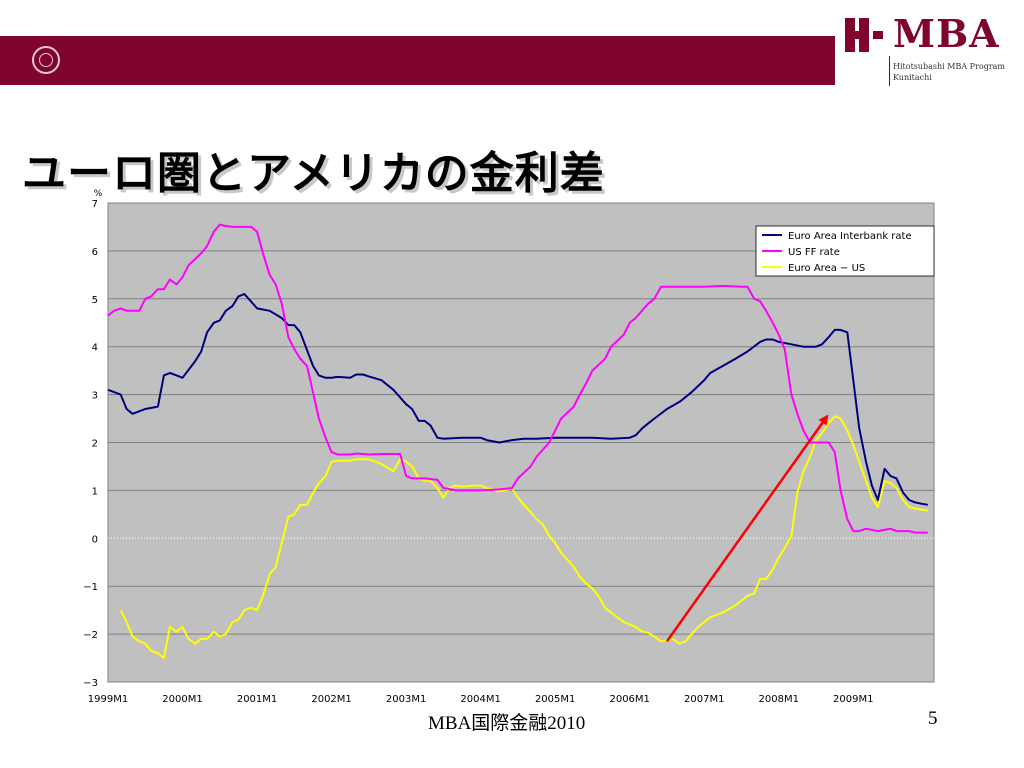 The height and width of the screenshot is (768, 1024). Describe the element at coordinates (507, 723) in the screenshot. I see `footer-course-title: MBA国際金融2010` at that location.